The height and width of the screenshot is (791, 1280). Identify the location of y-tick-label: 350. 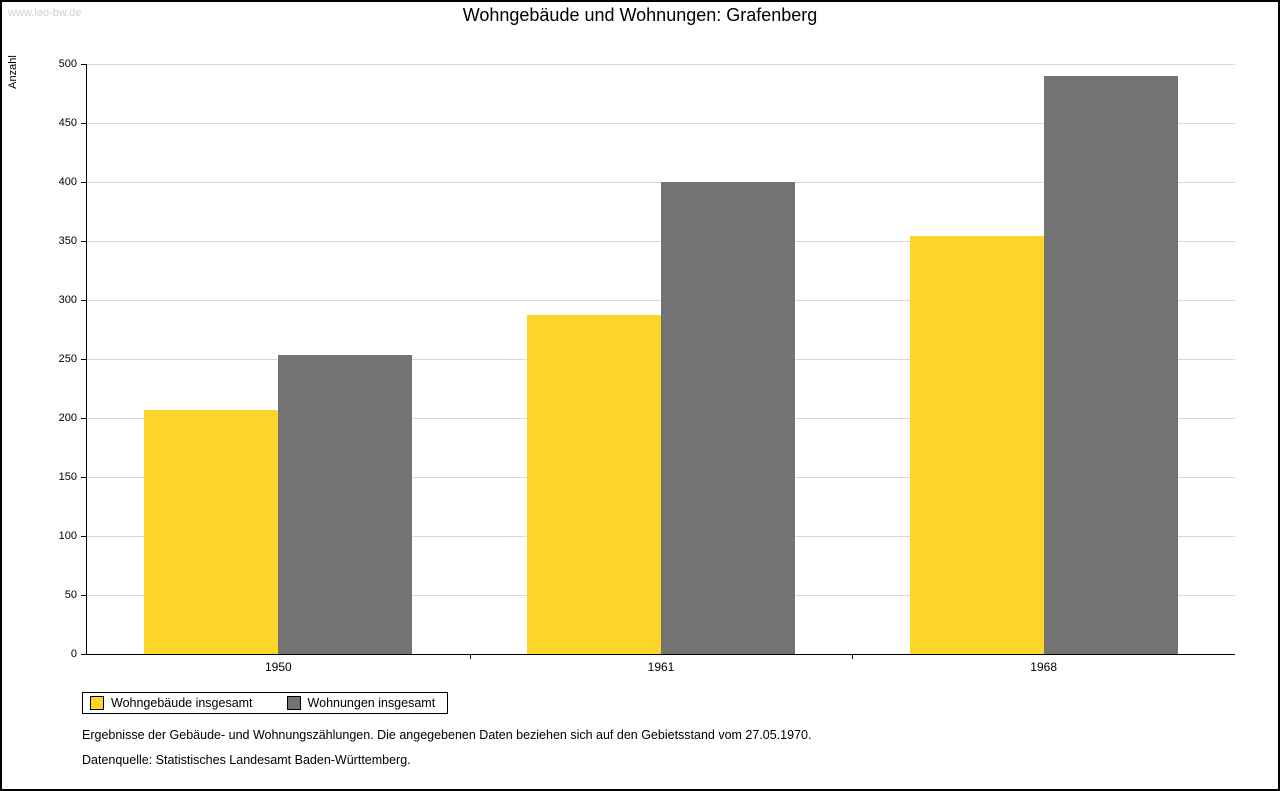
(67, 241).